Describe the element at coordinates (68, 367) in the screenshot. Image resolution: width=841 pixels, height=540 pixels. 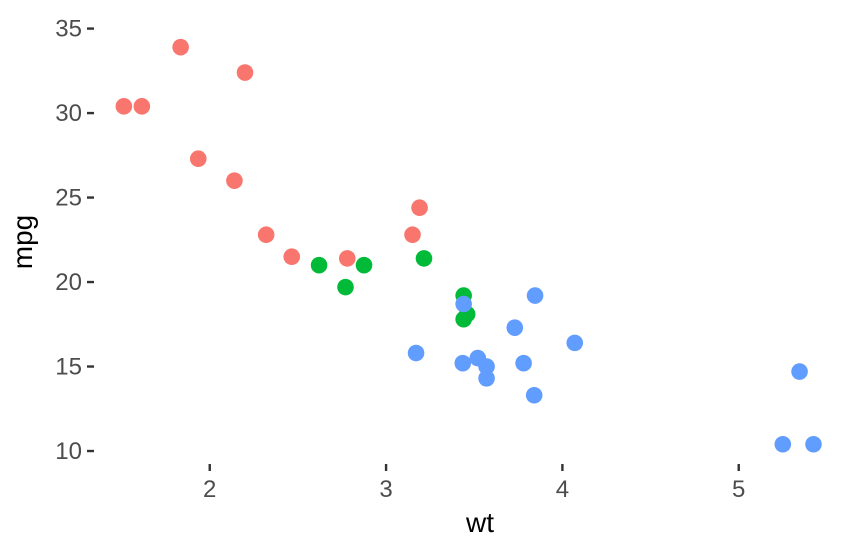
I see `y-tick-label: 15` at that location.